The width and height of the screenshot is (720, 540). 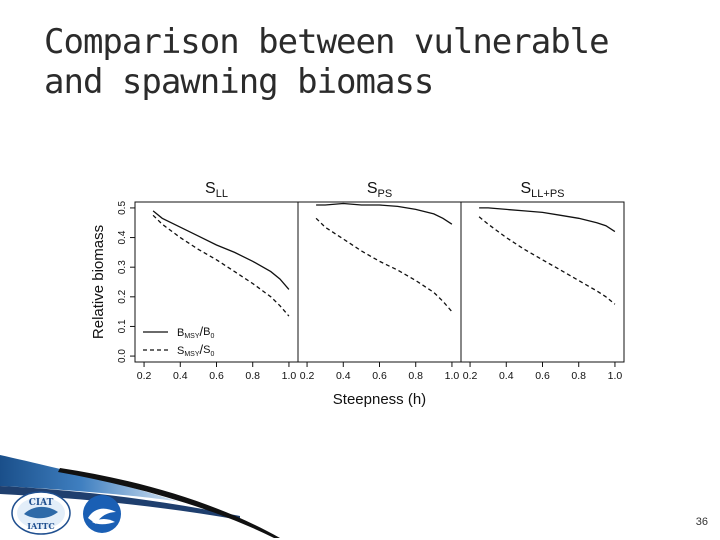 I want to click on legend-label: SMSY/S0, so click(x=195, y=350).